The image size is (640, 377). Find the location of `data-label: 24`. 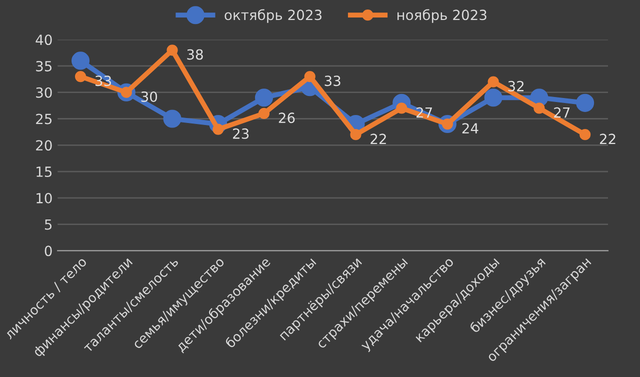

data-label: 24 is located at coordinates (470, 128).